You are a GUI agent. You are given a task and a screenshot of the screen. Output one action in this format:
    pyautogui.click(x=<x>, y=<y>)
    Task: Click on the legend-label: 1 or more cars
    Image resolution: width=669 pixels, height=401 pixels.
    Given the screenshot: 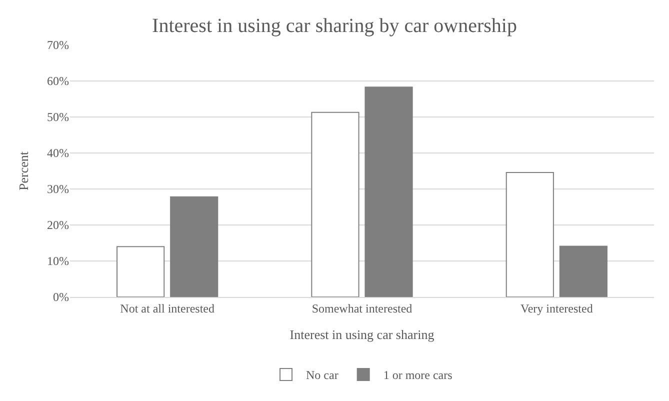 What is the action you would take?
    pyautogui.click(x=418, y=375)
    